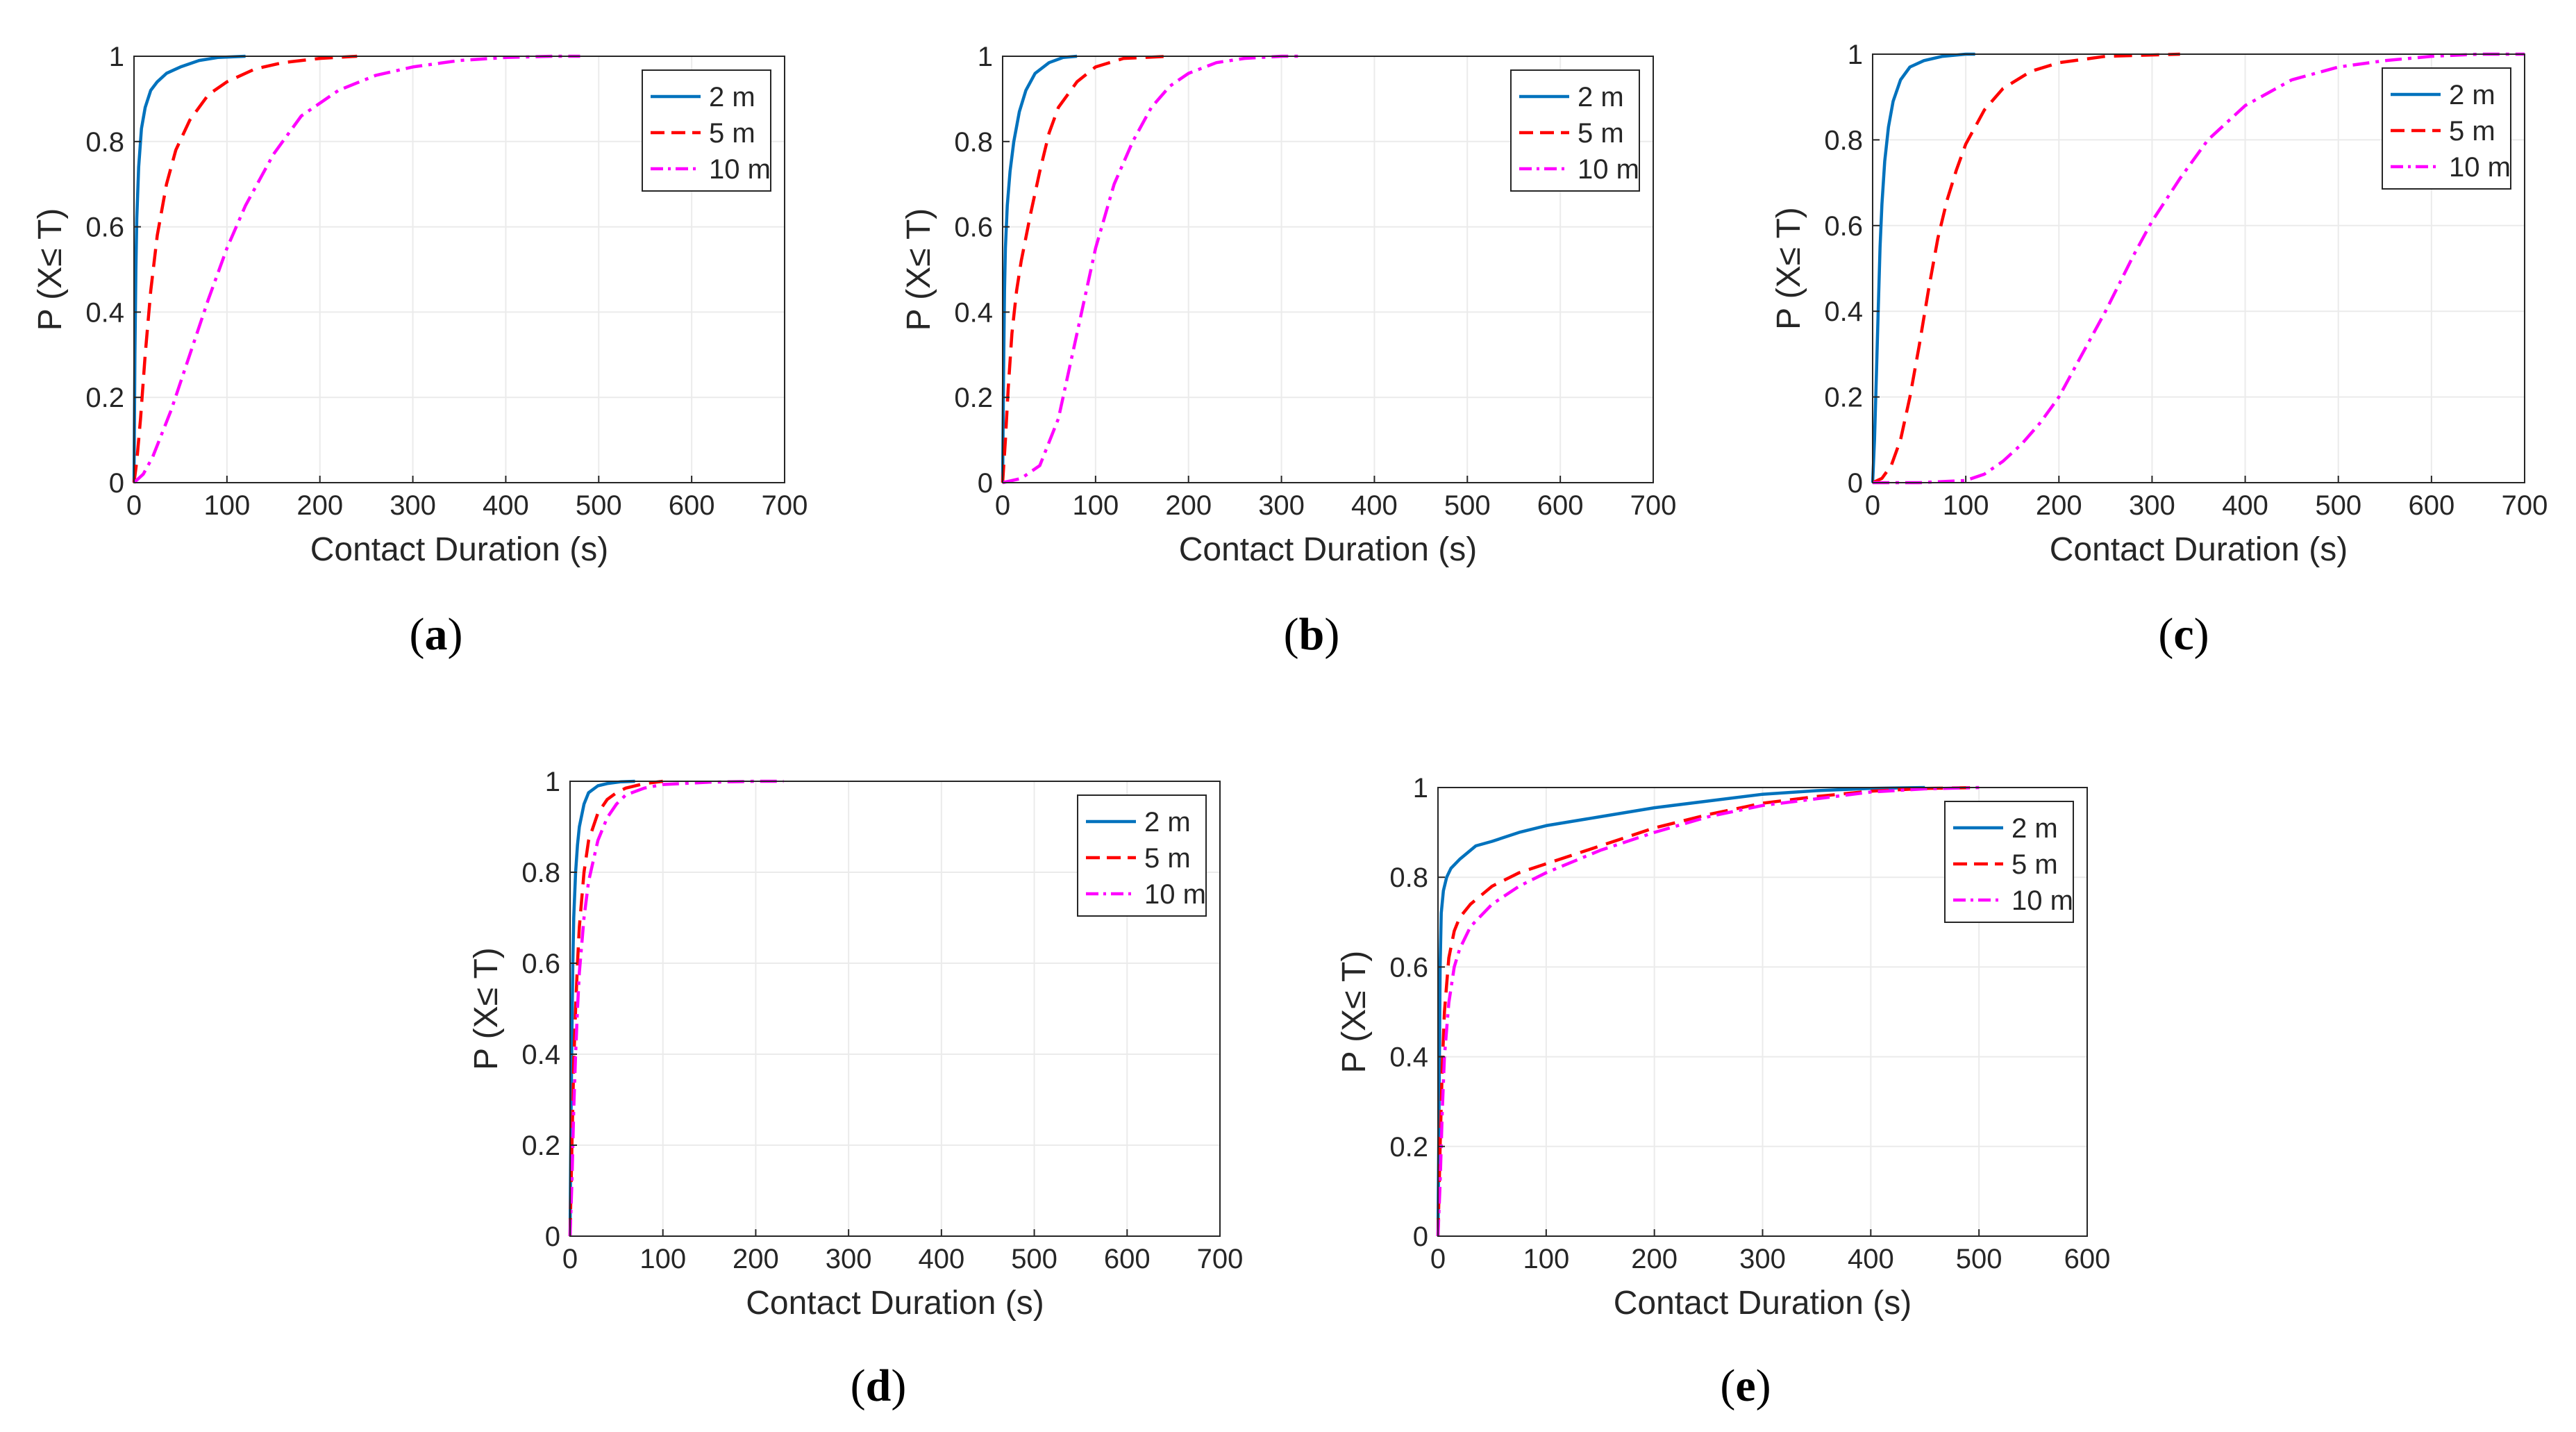 The height and width of the screenshot is (1432, 2576). I want to click on panel-caption-letter: a, so click(436, 634).